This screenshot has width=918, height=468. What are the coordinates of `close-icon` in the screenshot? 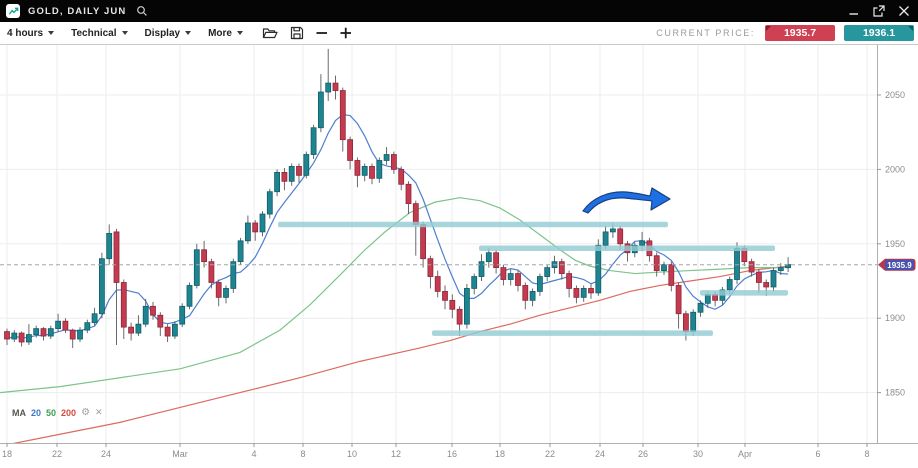 It's located at (904, 11).